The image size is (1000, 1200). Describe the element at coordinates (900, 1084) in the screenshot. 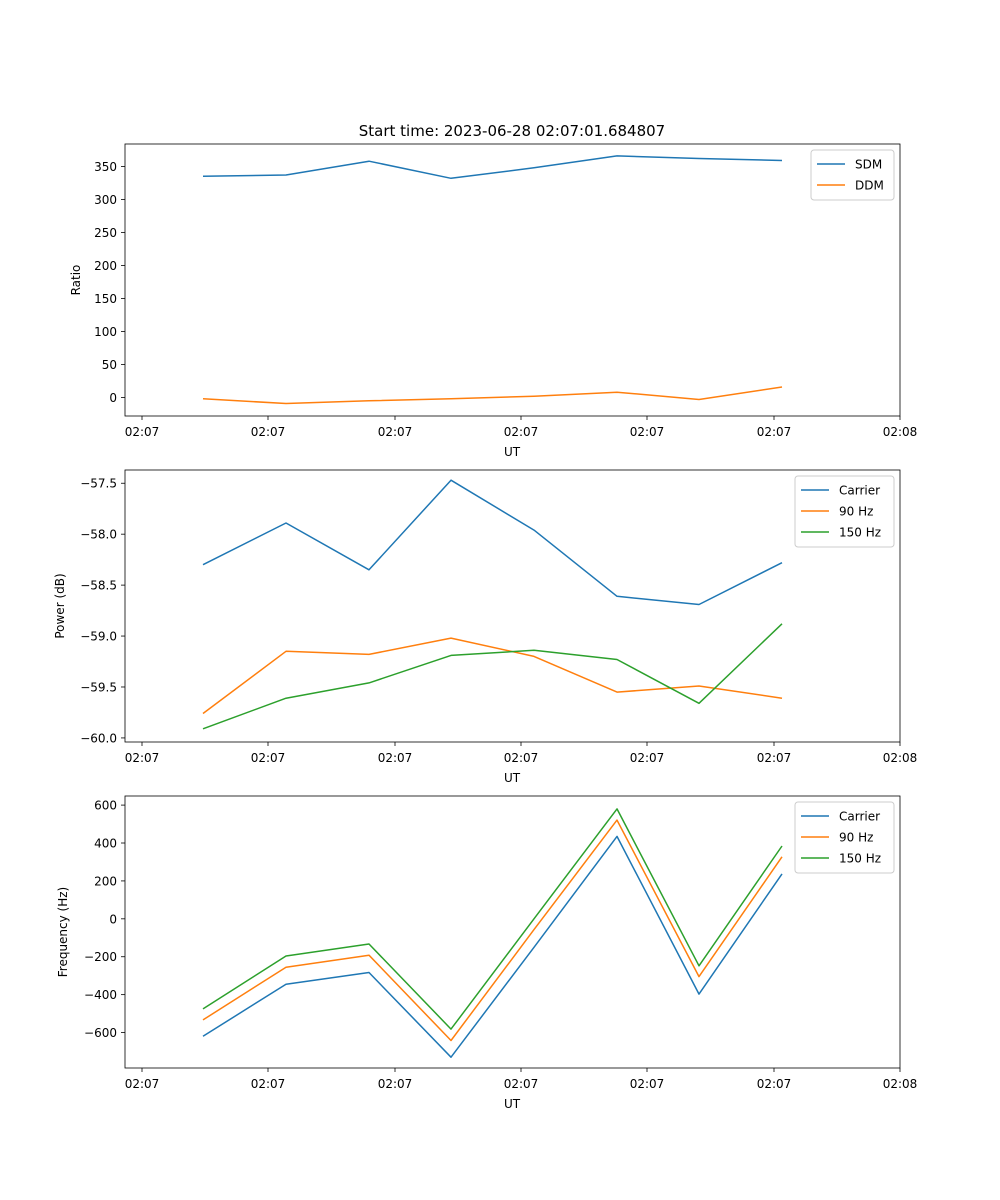

I see `x-tick-label-3-7: 02:08` at that location.